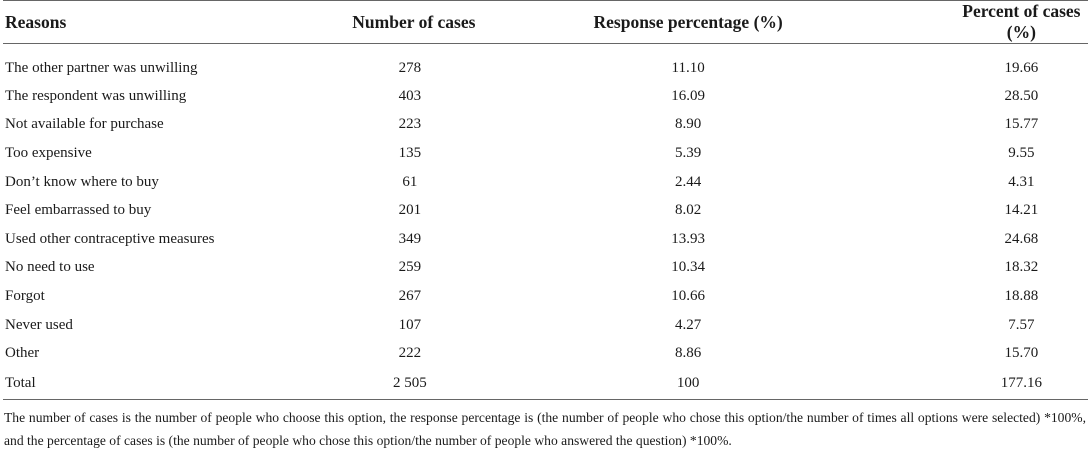  What do you see at coordinates (410, 95) in the screenshot?
I see `number-of-cases-cell: 403` at bounding box center [410, 95].